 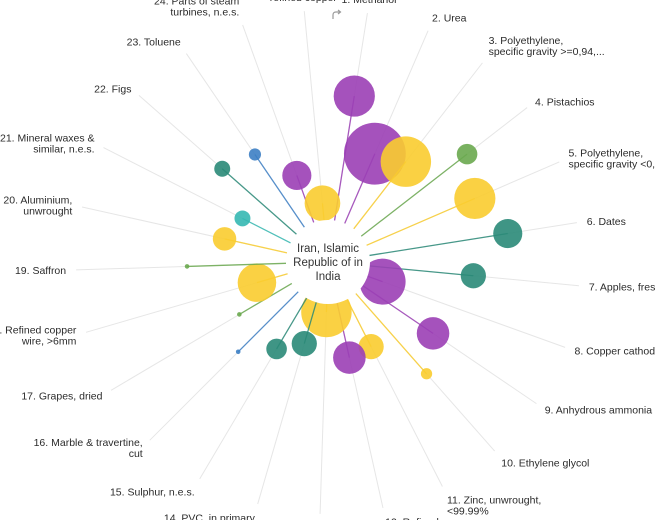 What do you see at coordinates (61, 396) in the screenshot?
I see `category-label-17: 17. Grapes, dried` at bounding box center [61, 396].